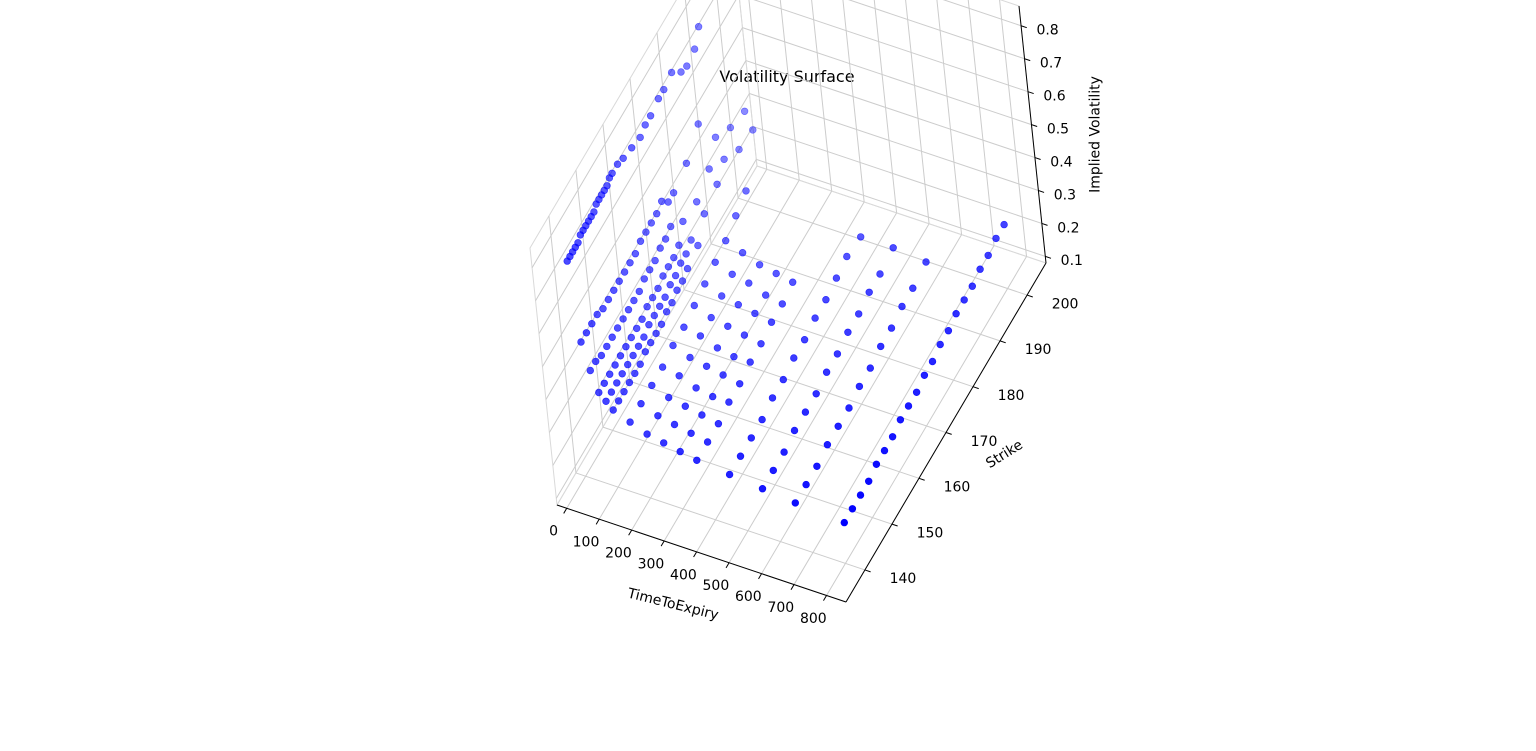  I want to click on z-tick-label: 0.5, so click(1058, 129).